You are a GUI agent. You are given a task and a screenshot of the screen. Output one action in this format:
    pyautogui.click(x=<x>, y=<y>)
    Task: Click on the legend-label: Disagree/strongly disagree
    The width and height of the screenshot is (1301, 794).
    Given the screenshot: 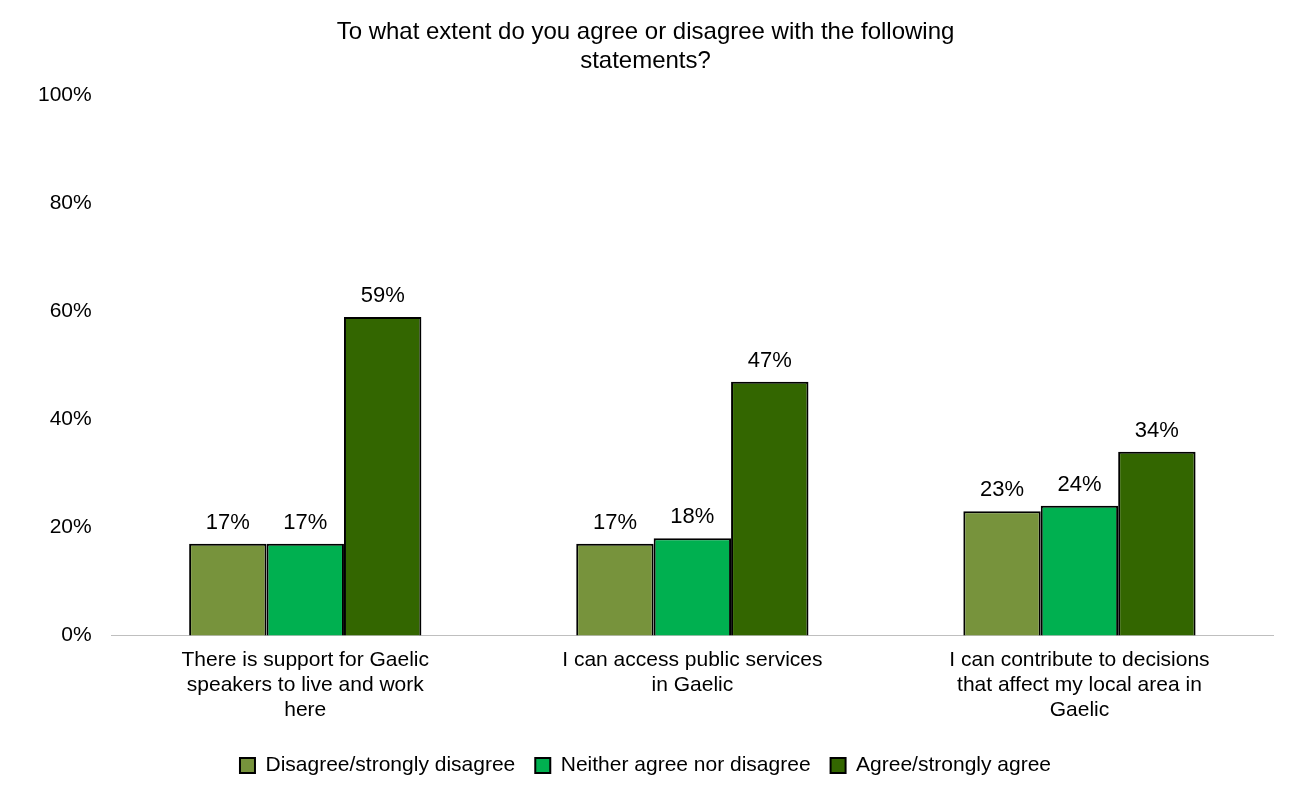 What is the action you would take?
    pyautogui.click(x=390, y=764)
    